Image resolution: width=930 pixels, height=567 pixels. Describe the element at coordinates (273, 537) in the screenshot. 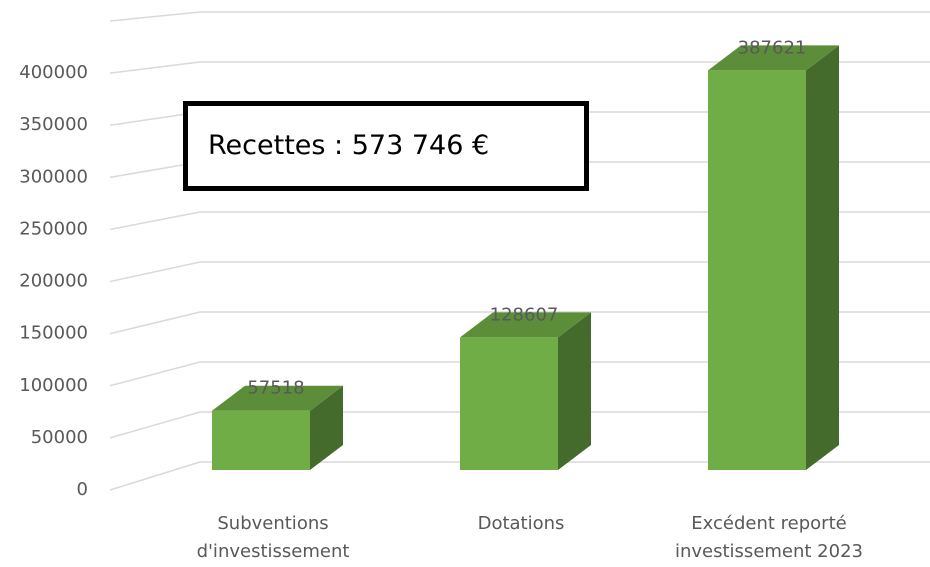

I see `x-tick-label: Subventions d'investissement` at that location.